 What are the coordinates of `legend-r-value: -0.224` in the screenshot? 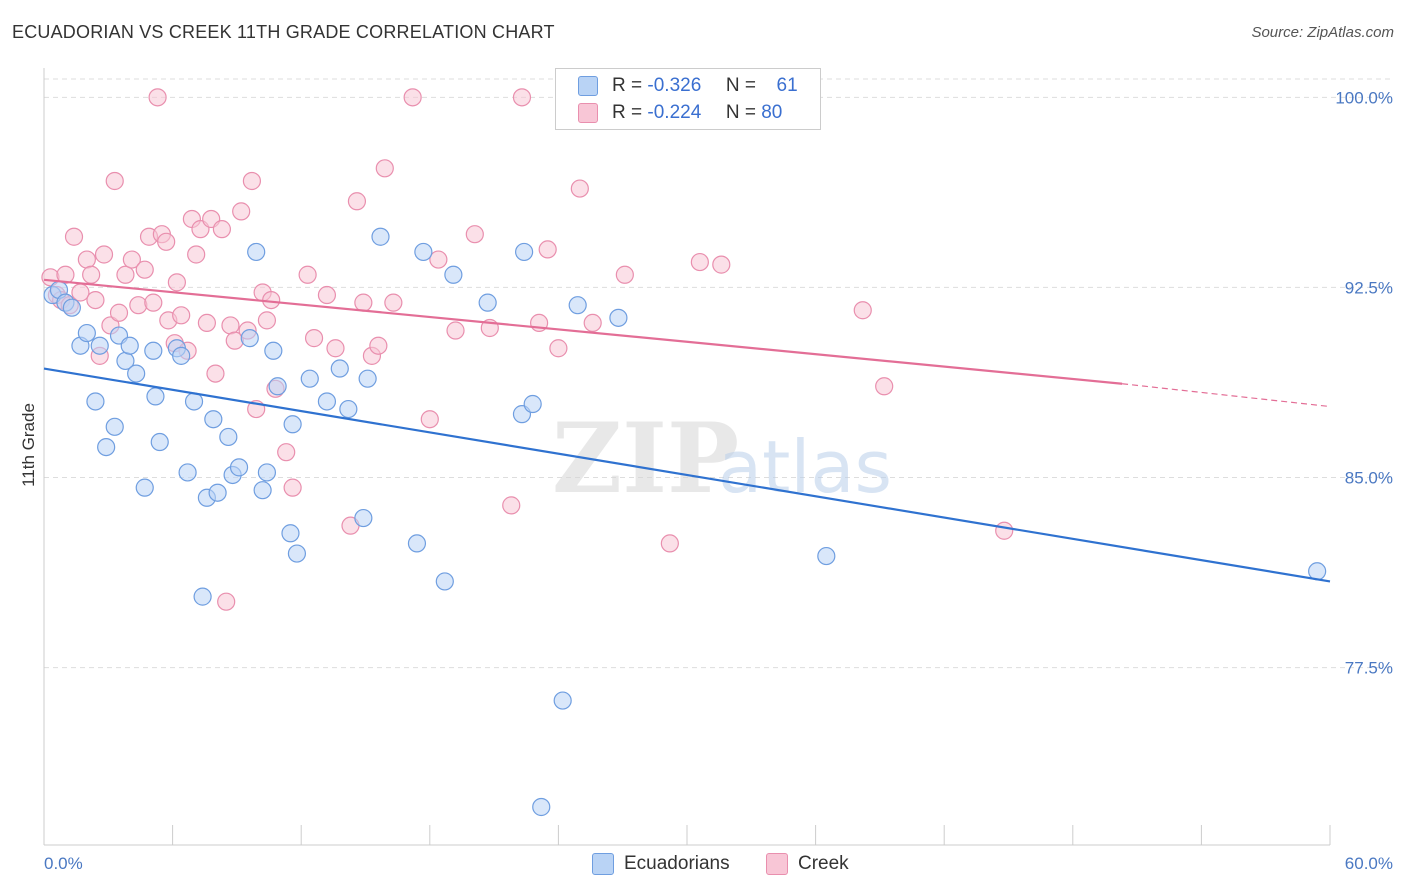 It's located at (674, 112).